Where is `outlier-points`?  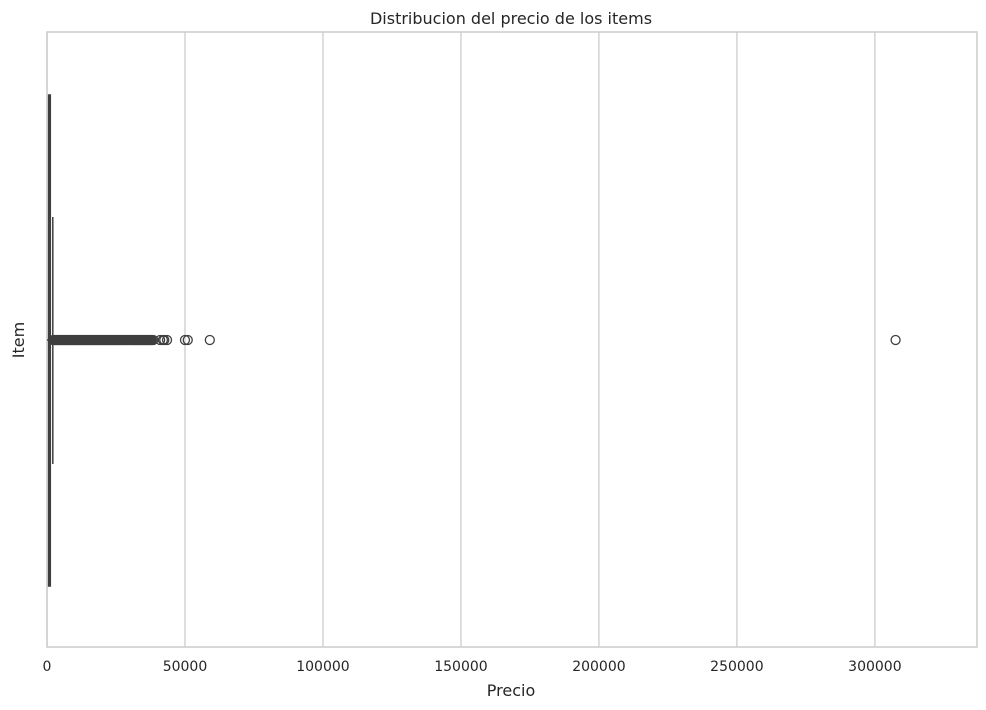
outlier-points is located at coordinates (474, 340).